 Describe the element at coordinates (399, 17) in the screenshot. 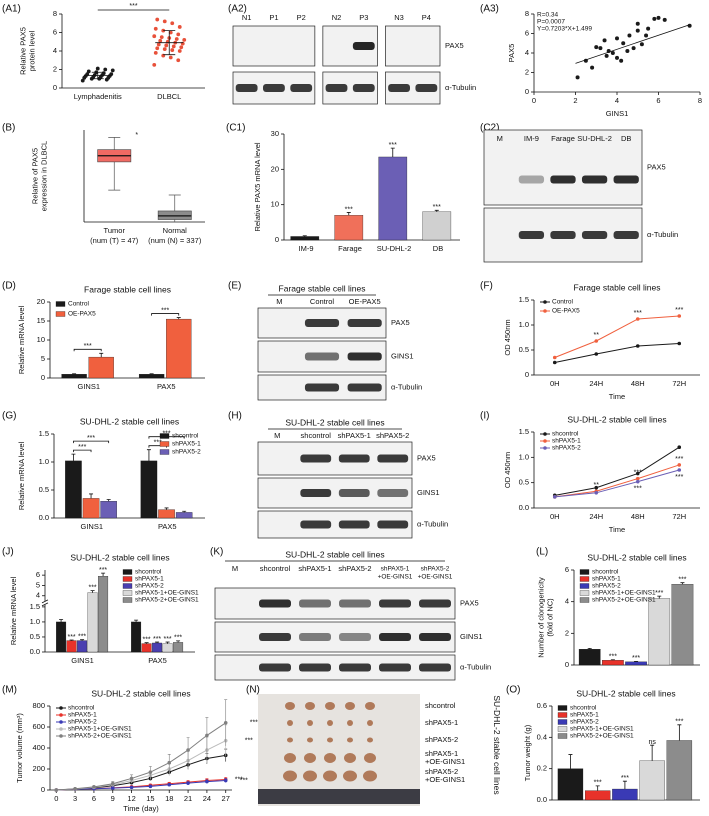

I see `lane-label: N3` at that location.